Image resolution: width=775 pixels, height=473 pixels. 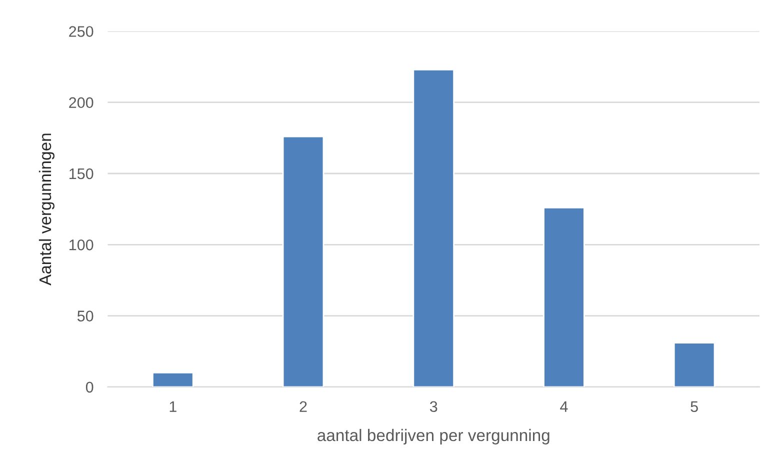 What do you see at coordinates (46, 210) in the screenshot?
I see `y-axis-title: Aantal vergunningen` at bounding box center [46, 210].